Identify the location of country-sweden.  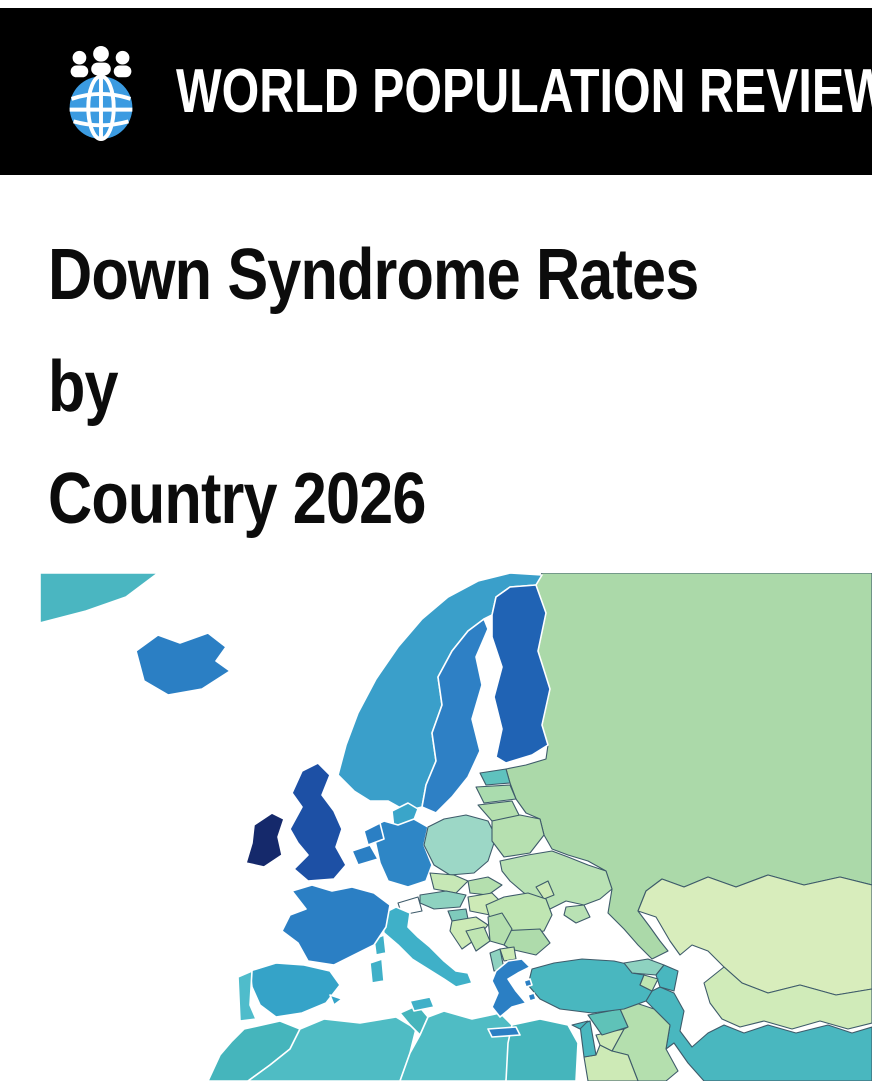
(455, 716).